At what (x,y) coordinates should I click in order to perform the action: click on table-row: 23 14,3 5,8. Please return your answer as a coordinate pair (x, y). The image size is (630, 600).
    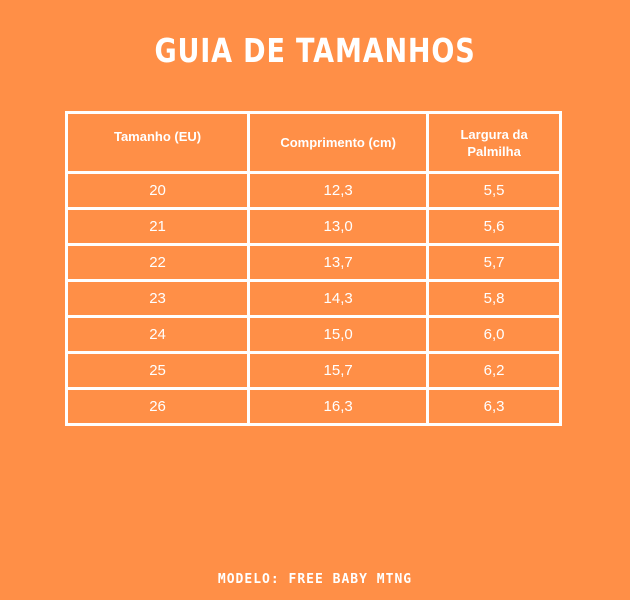
    Looking at the image, I should click on (313, 298).